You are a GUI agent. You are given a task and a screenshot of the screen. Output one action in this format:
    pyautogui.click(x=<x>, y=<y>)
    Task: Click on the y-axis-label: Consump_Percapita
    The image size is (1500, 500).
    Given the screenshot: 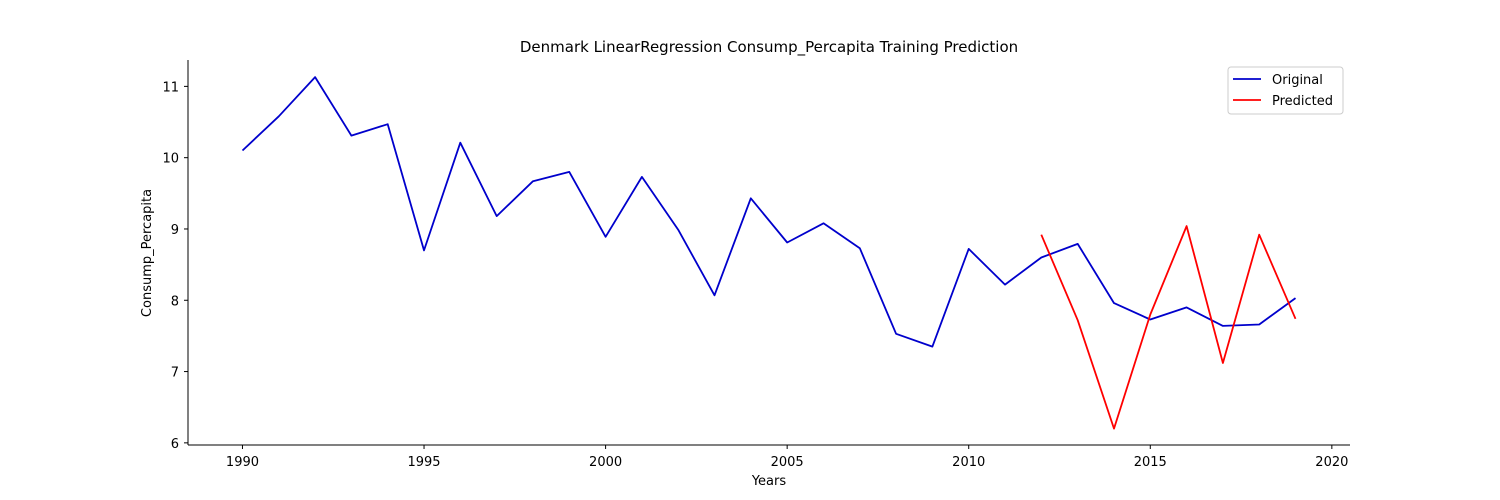 What is the action you would take?
    pyautogui.click(x=147, y=253)
    